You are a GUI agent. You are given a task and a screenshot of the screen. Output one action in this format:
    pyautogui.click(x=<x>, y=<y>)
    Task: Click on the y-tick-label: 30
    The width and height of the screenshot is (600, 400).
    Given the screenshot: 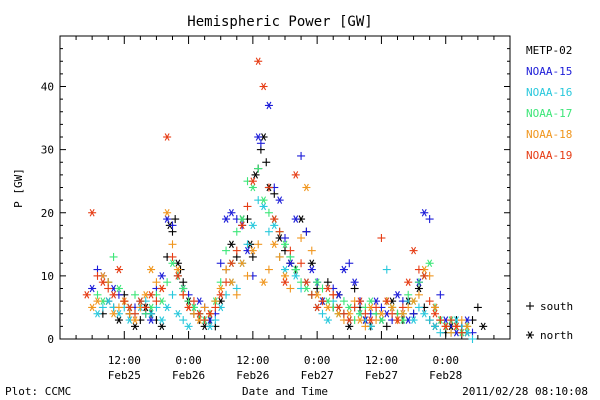 What is the action you would take?
    pyautogui.click(x=47, y=150)
    